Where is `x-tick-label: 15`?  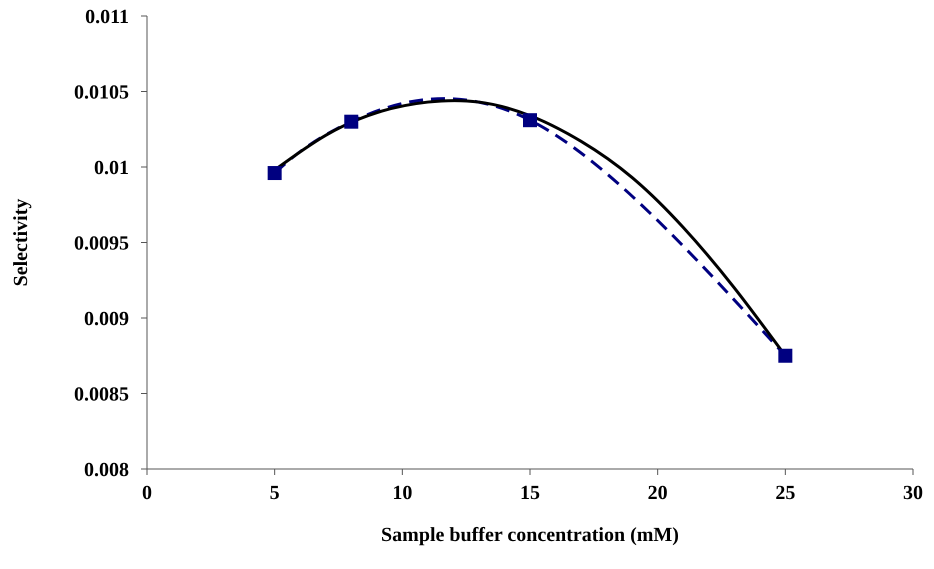
x-tick-label: 15 is located at coordinates (530, 493).